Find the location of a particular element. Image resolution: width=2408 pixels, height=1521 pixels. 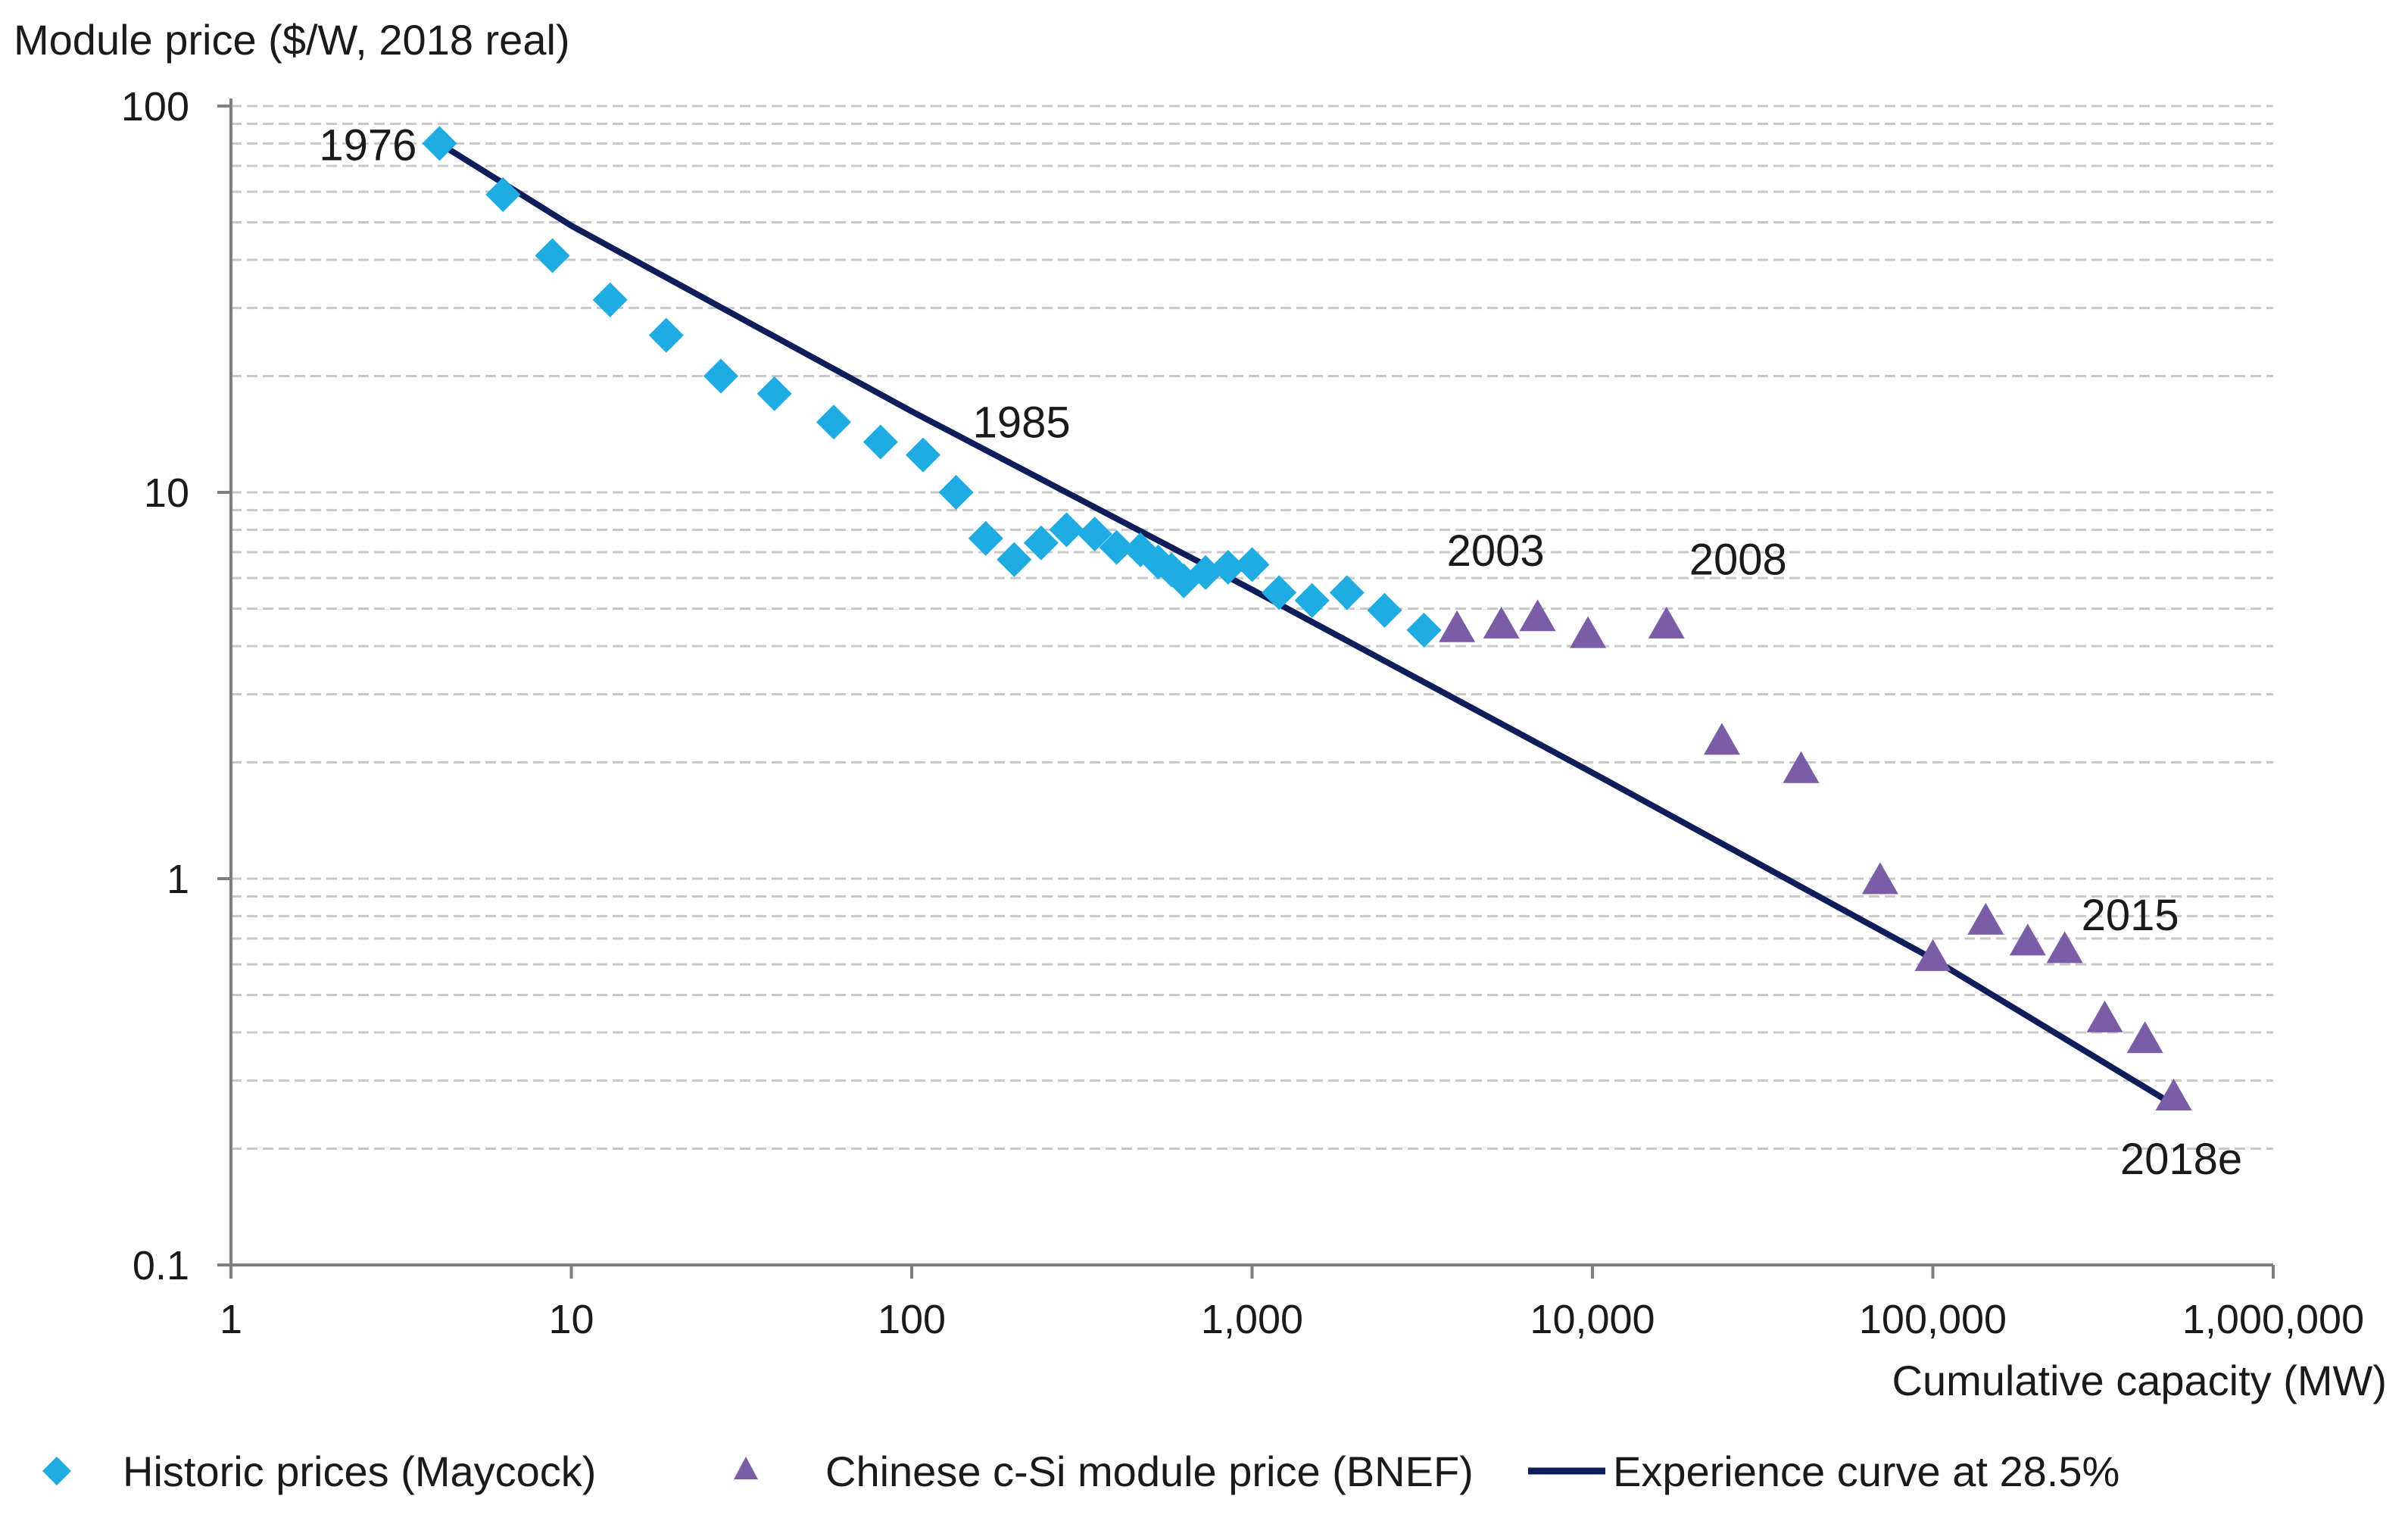

y-axis-title: Module price ($/W, 2018 real) is located at coordinates (292, 40).